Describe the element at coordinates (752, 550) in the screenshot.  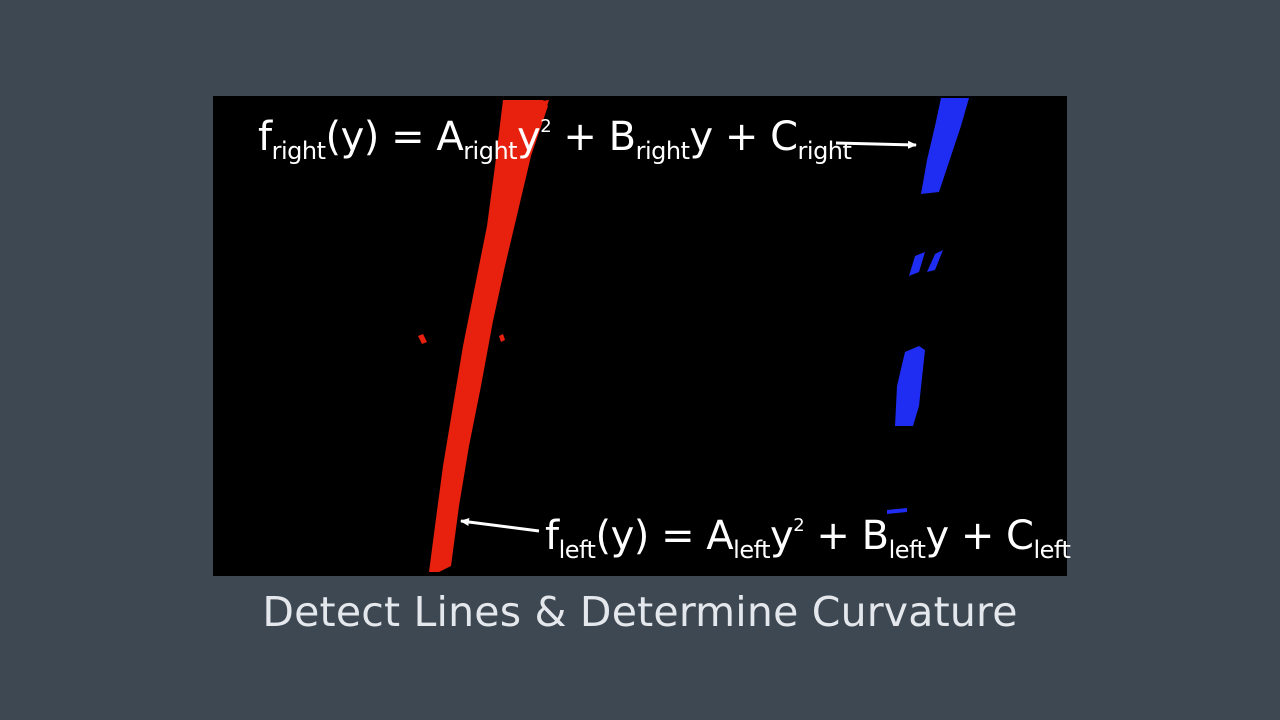
I see `a-subscript: left` at that location.